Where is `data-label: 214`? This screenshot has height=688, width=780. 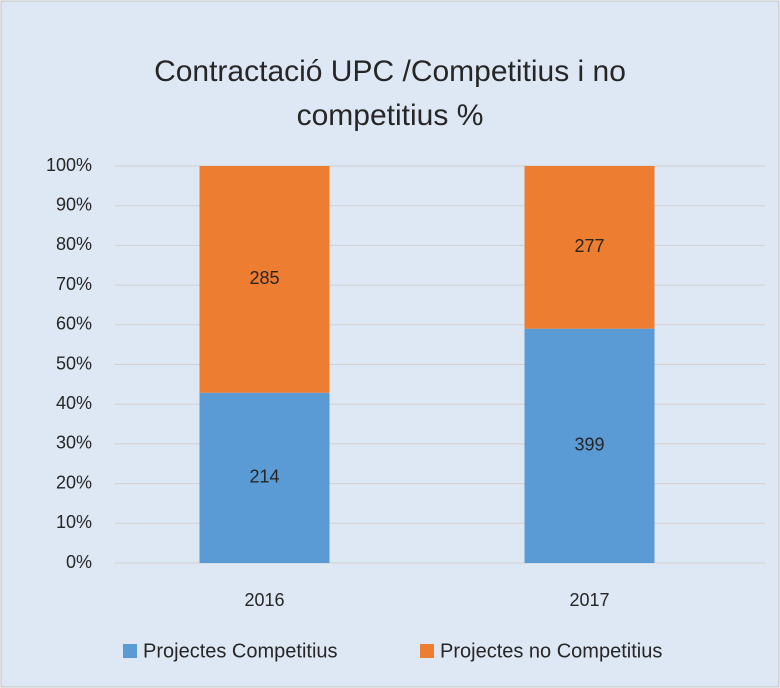
data-label: 214 is located at coordinates (264, 477).